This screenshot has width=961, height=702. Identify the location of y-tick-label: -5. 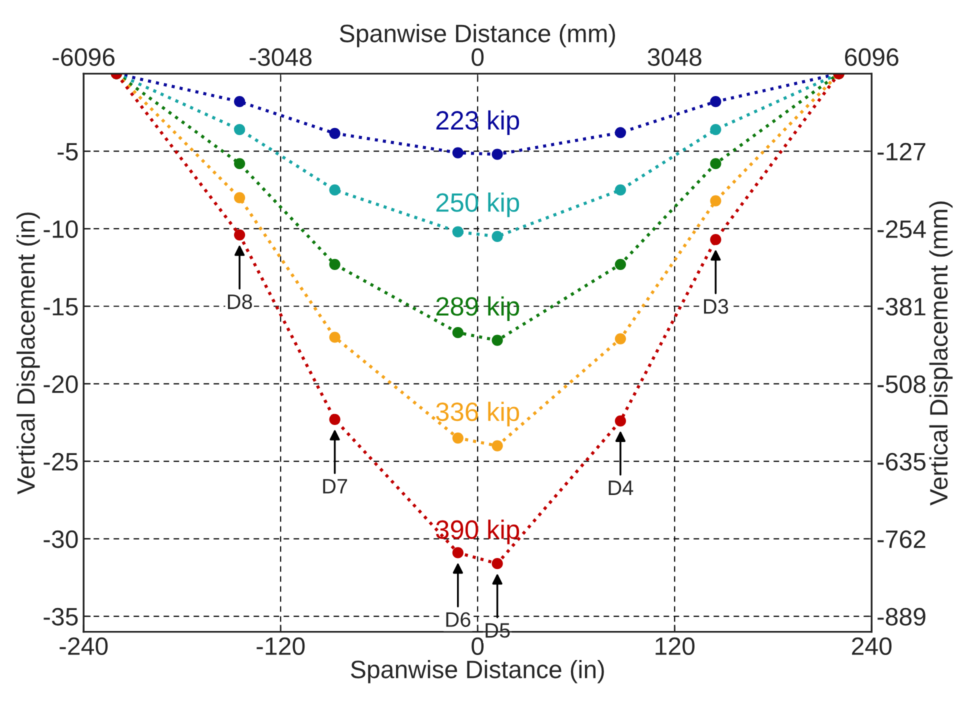
(68, 152).